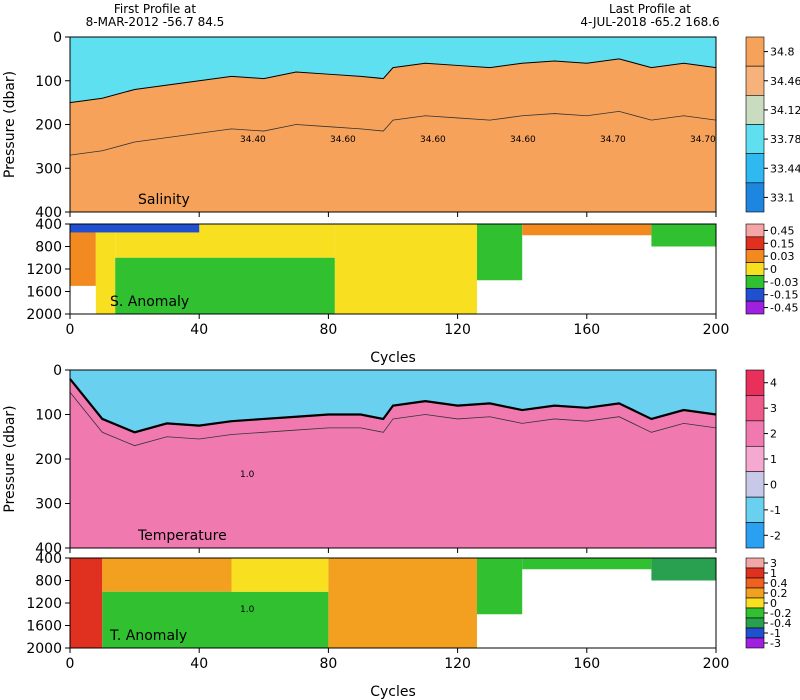 This screenshot has height=700, width=800. What do you see at coordinates (773, 434) in the screenshot?
I see `colorbar-label: 2` at bounding box center [773, 434].